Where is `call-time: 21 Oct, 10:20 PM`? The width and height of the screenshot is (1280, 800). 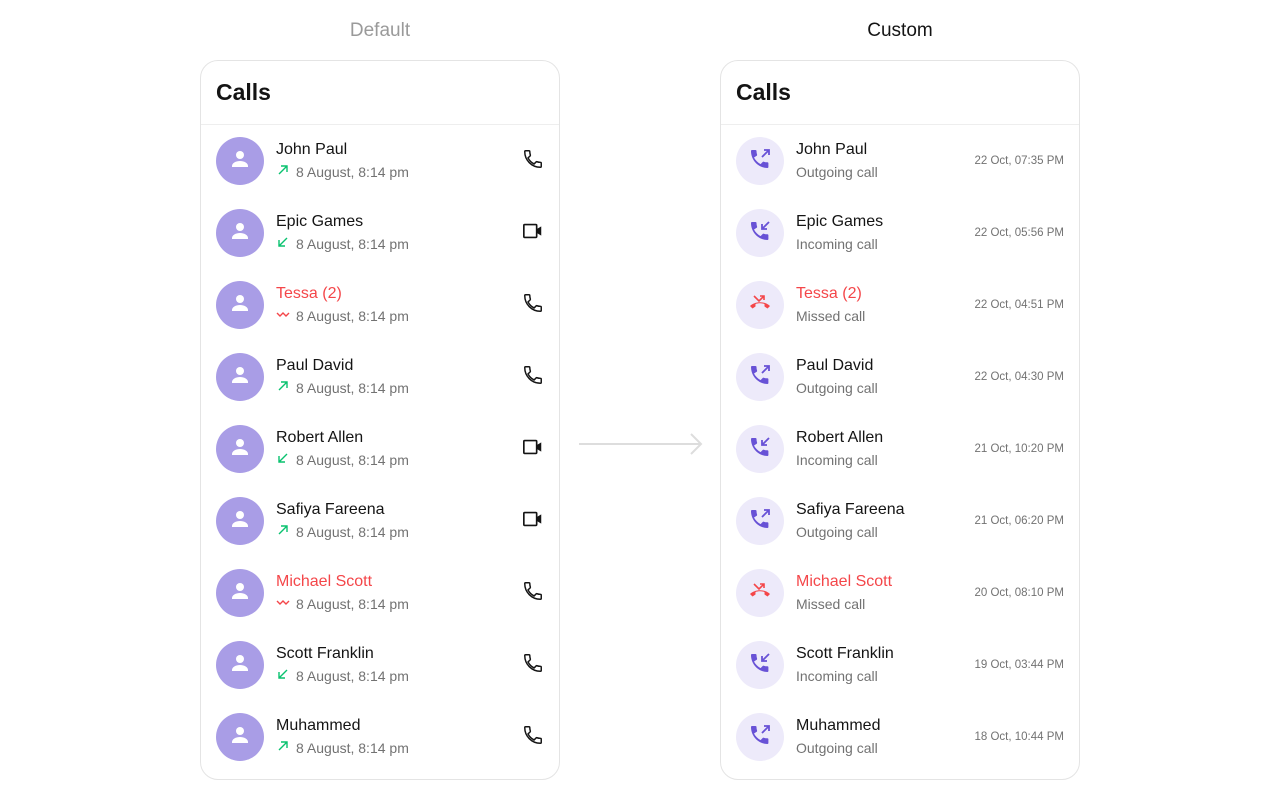
call-time: 21 Oct, 10:20 PM is located at coordinates (1019, 449).